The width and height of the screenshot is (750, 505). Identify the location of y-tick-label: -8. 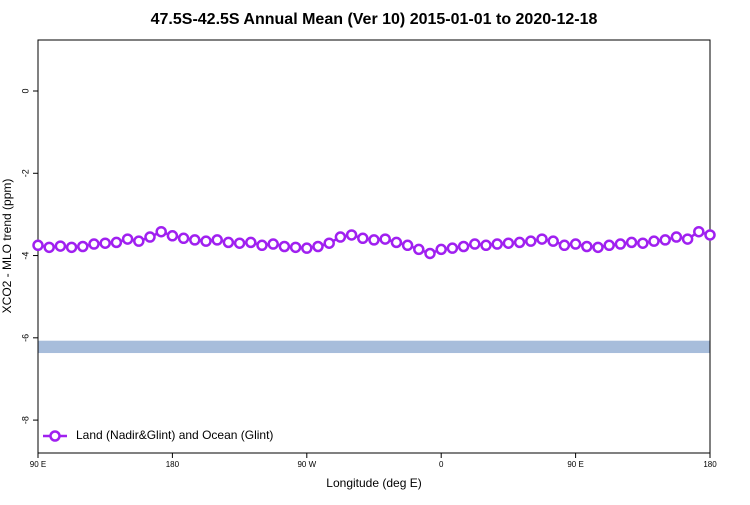
(25, 420).